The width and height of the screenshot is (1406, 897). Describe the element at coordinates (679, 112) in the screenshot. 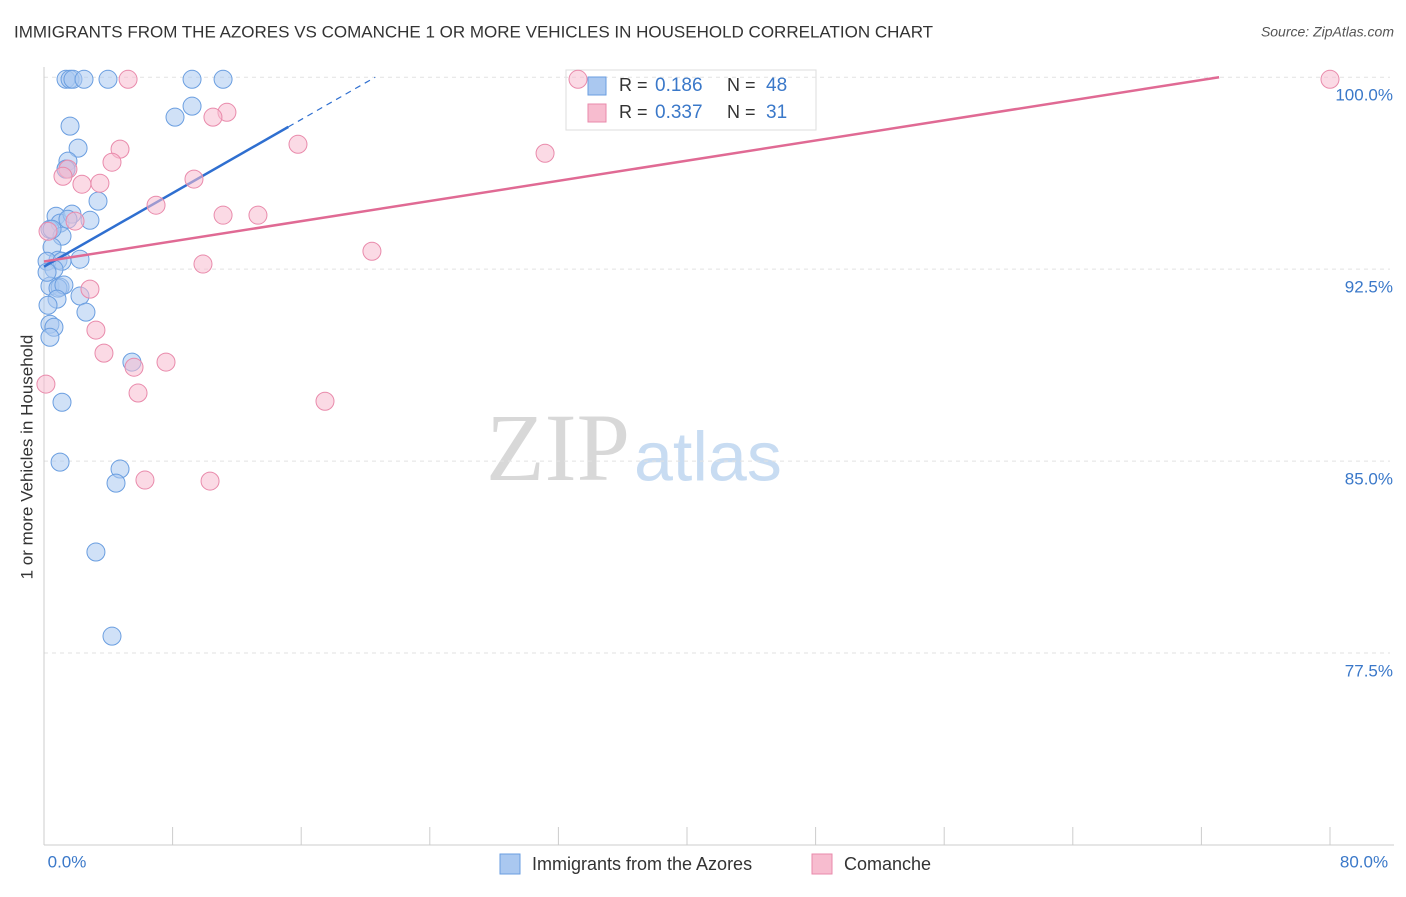

I see `legend-r: 0.337` at that location.